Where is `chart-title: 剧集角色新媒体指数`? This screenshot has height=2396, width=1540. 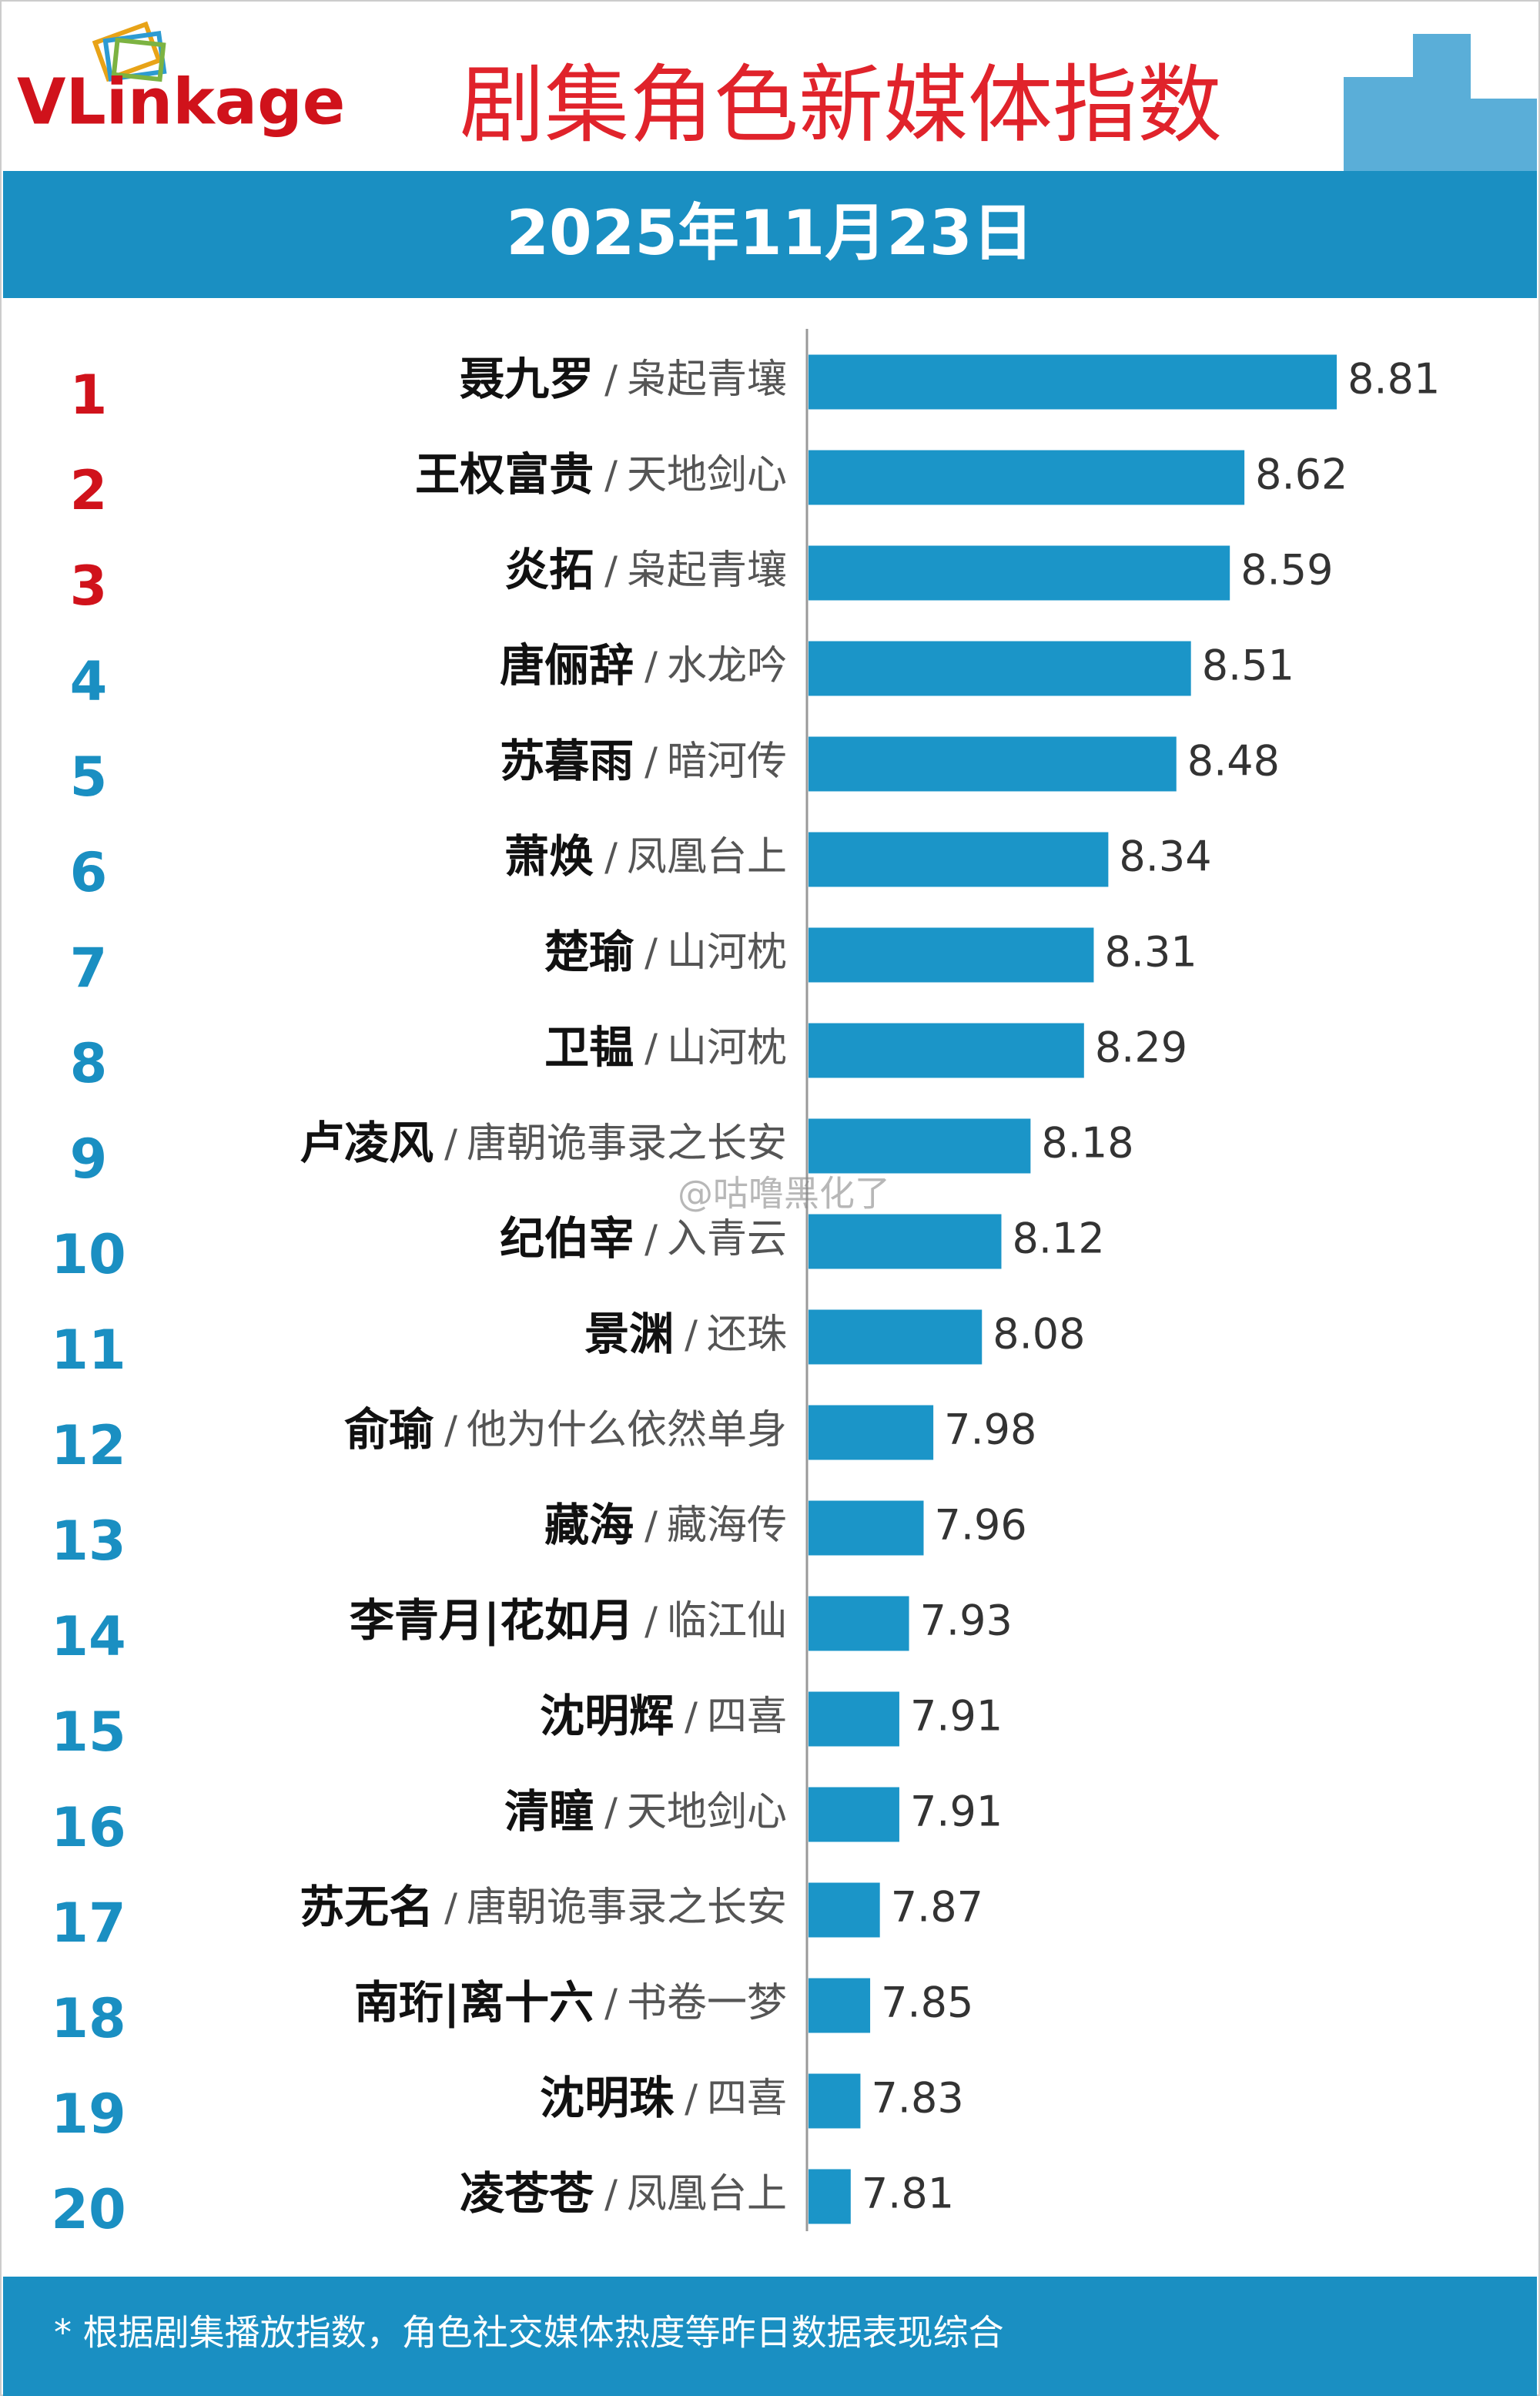
chart-title: 剧集角色新媒体指数 is located at coordinates (841, 104).